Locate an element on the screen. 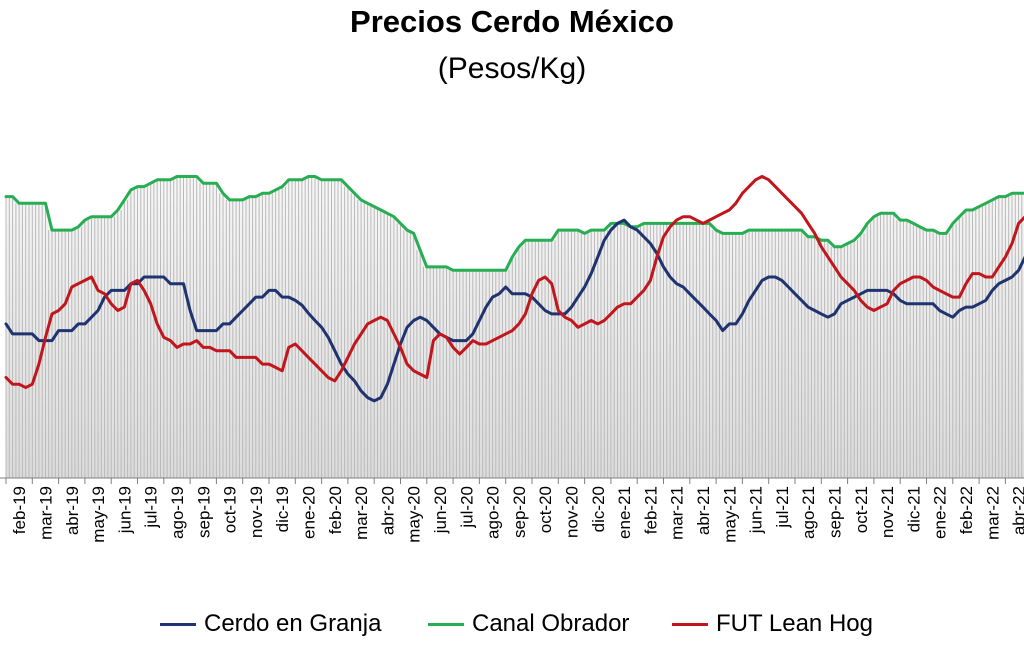 The height and width of the screenshot is (652, 1024). x-tick-label-feb-21: feb-21 is located at coordinates (650, 510).